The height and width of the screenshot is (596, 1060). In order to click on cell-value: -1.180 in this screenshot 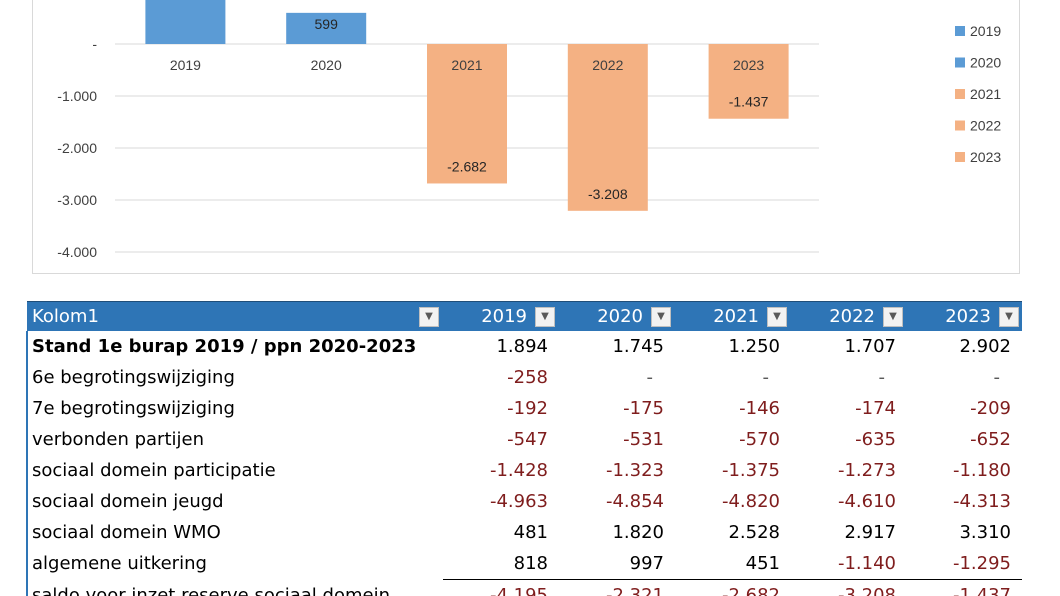, I will do `click(964, 470)`.